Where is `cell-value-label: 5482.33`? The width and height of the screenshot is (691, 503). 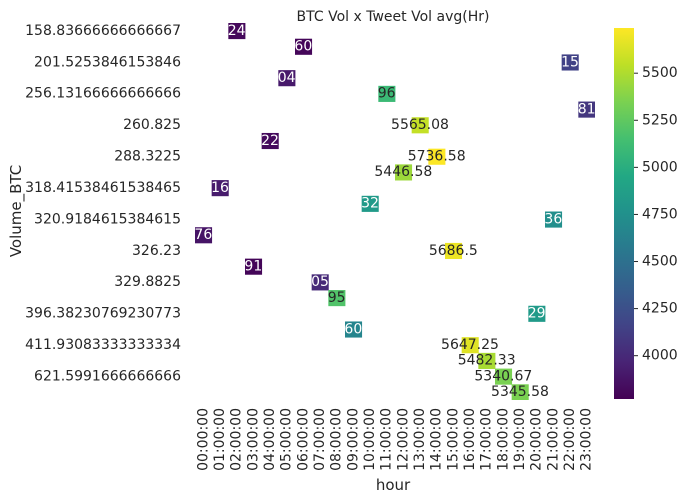
cell-value-label: 5482.33 is located at coordinates (487, 361).